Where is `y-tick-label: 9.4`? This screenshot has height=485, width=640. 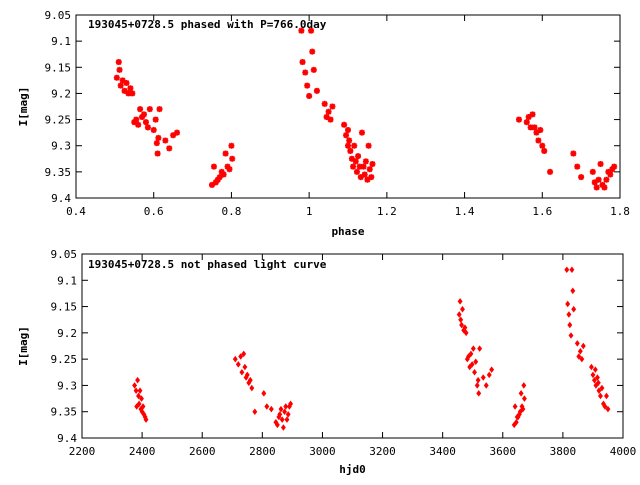 y-tick-label: 9.4 is located at coordinates (61, 198).